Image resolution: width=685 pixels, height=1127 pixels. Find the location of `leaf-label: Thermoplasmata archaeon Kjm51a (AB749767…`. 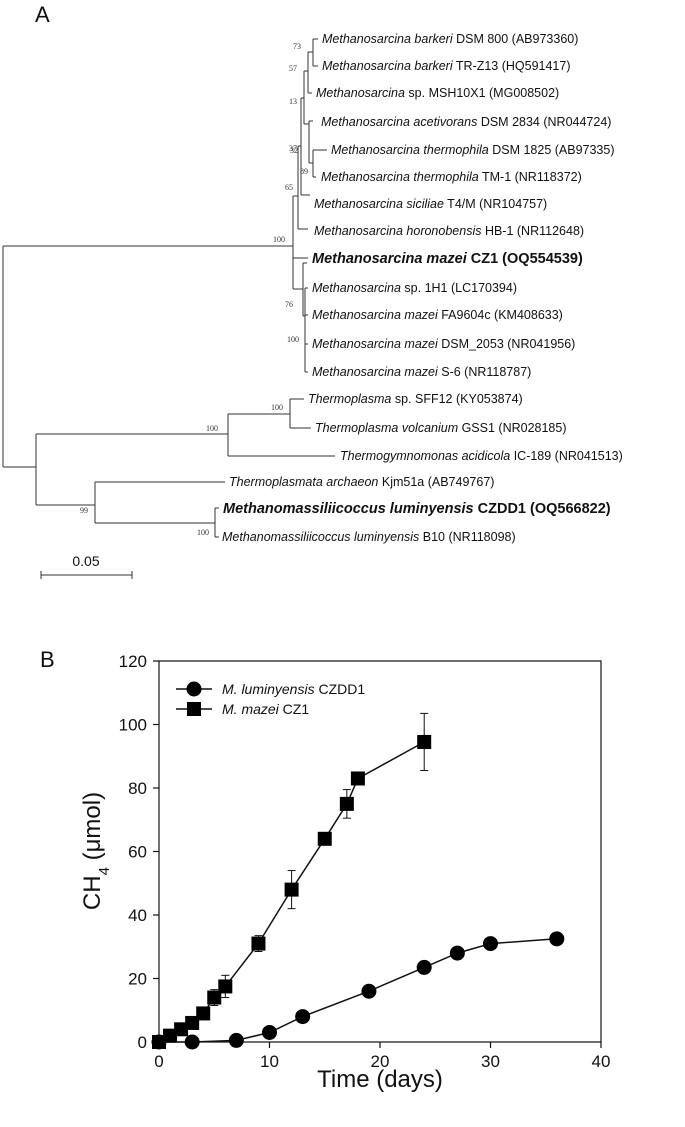

leaf-label: Thermoplasmata archaeon Kjm51a (AB749767… is located at coordinates (361, 482).